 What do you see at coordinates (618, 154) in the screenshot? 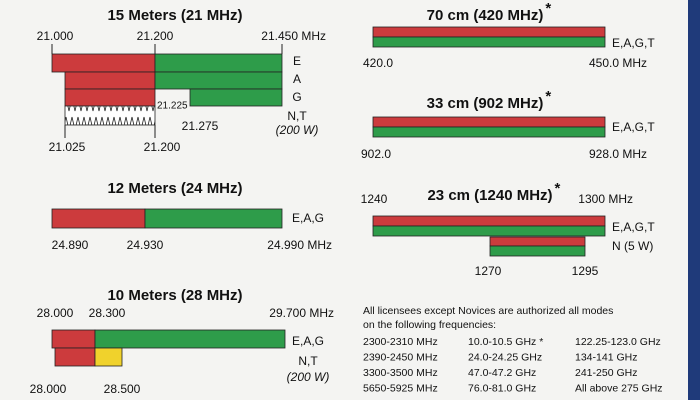
I see `freq-label: 928.0 MHz` at bounding box center [618, 154].